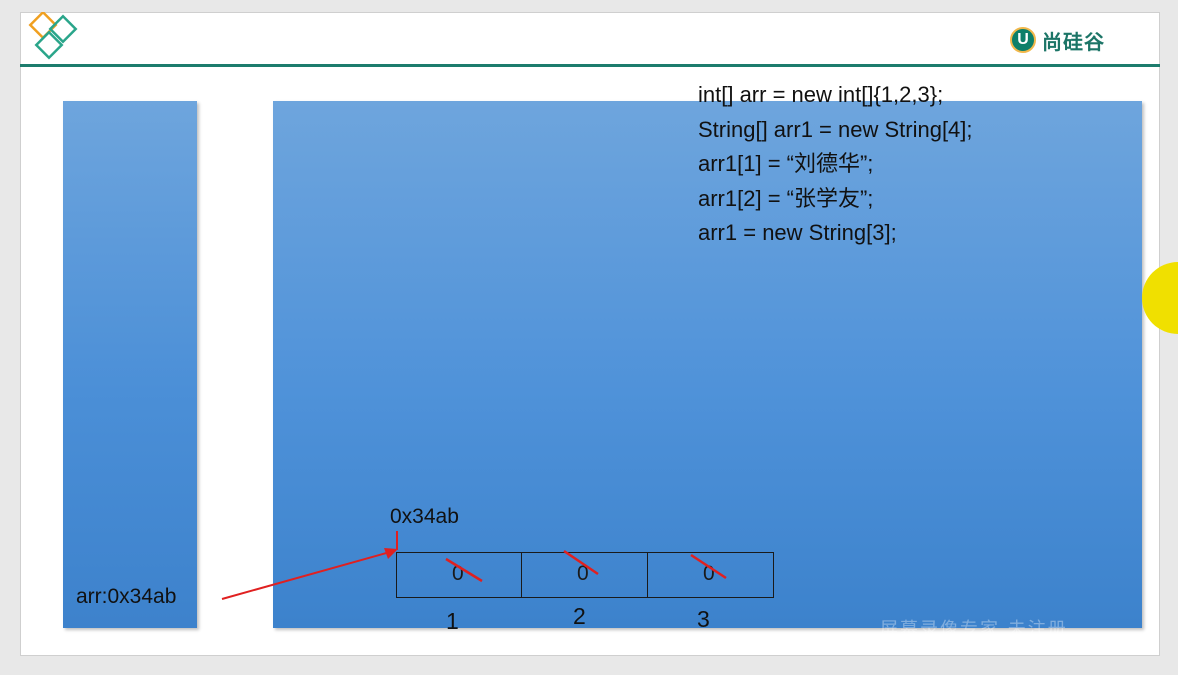  I want to click on brand-u-icon: U, so click(1023, 40).